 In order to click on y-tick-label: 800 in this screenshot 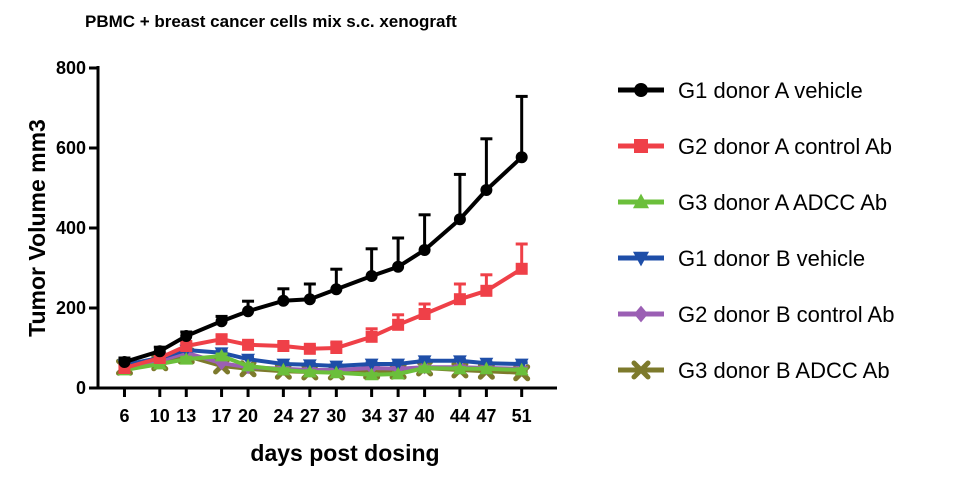, I will do `click(71, 68)`.